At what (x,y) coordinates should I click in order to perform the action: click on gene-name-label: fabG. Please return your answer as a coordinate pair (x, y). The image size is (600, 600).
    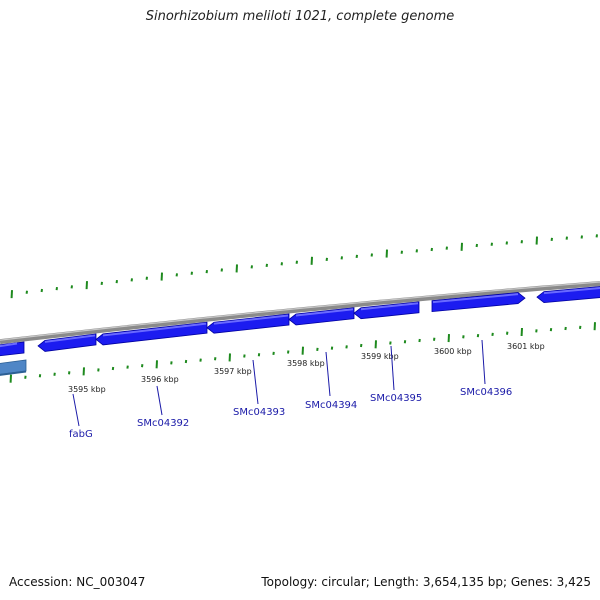
    Looking at the image, I should click on (81, 434).